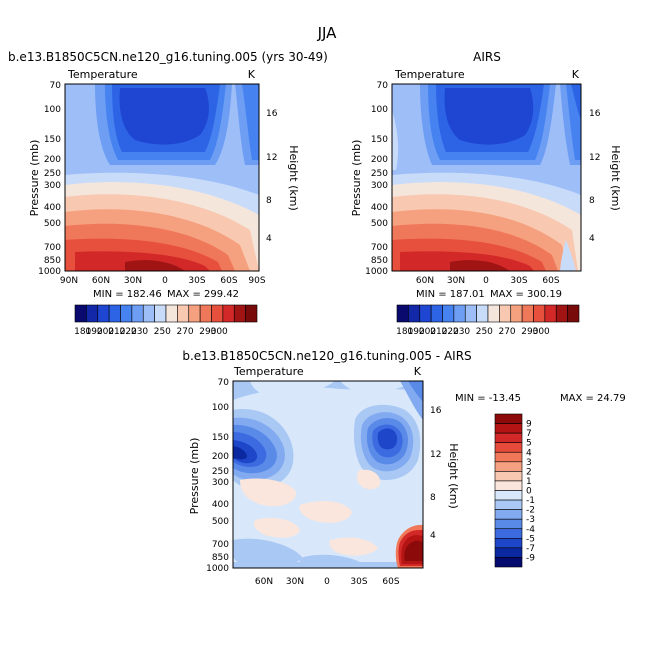 Image resolution: width=654 pixels, height=654 pixels. I want to click on panel-diff-units: K, so click(418, 371).